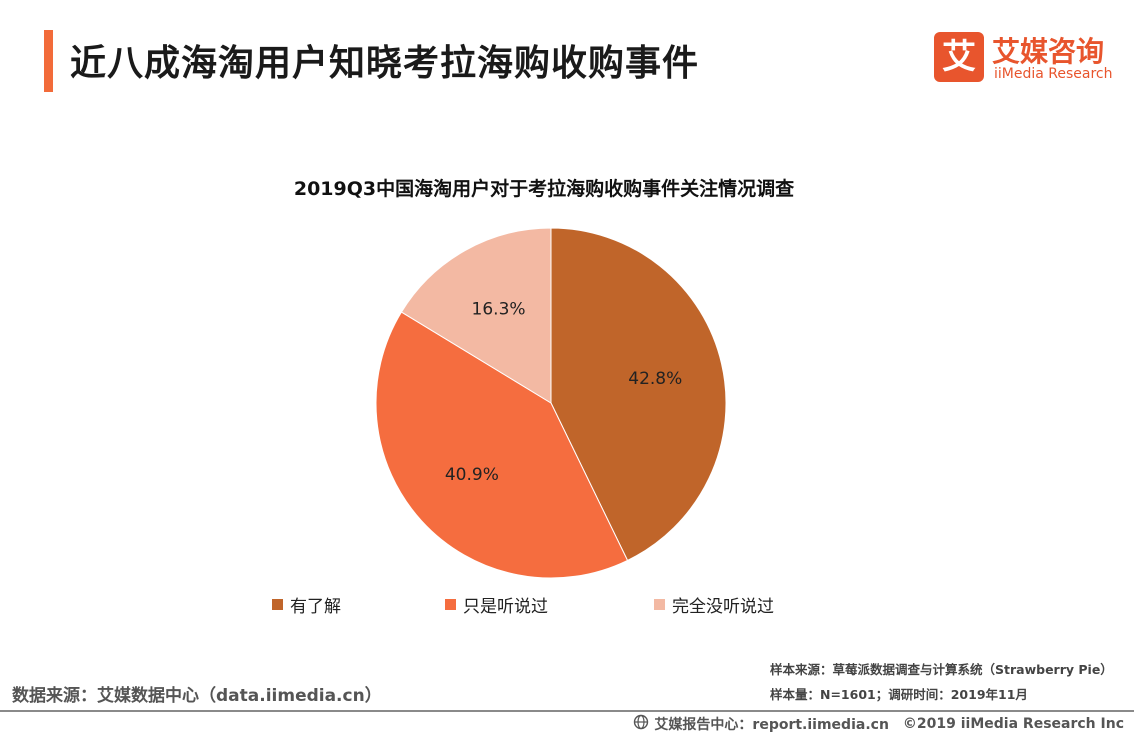 The height and width of the screenshot is (737, 1134). What do you see at coordinates (197, 696) in the screenshot?
I see `data-source: 数据来源：艾媒数据中心（data.iimedia.cn）` at bounding box center [197, 696].